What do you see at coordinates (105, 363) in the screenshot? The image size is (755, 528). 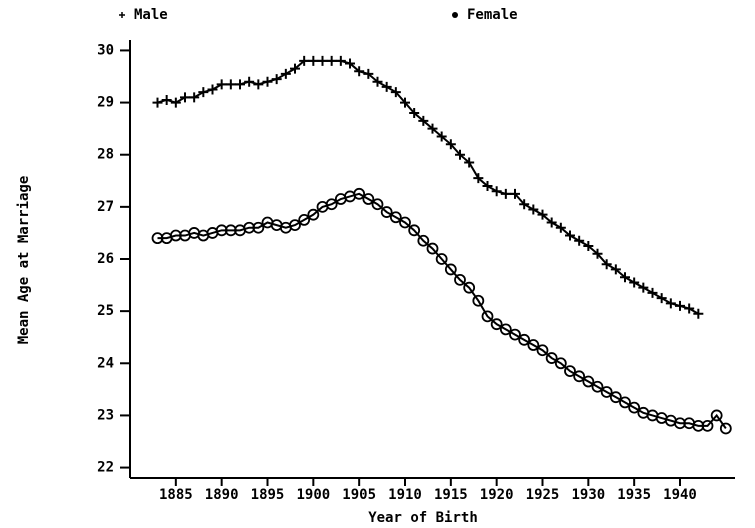 I see `y-tick-label: 24` at bounding box center [105, 363].